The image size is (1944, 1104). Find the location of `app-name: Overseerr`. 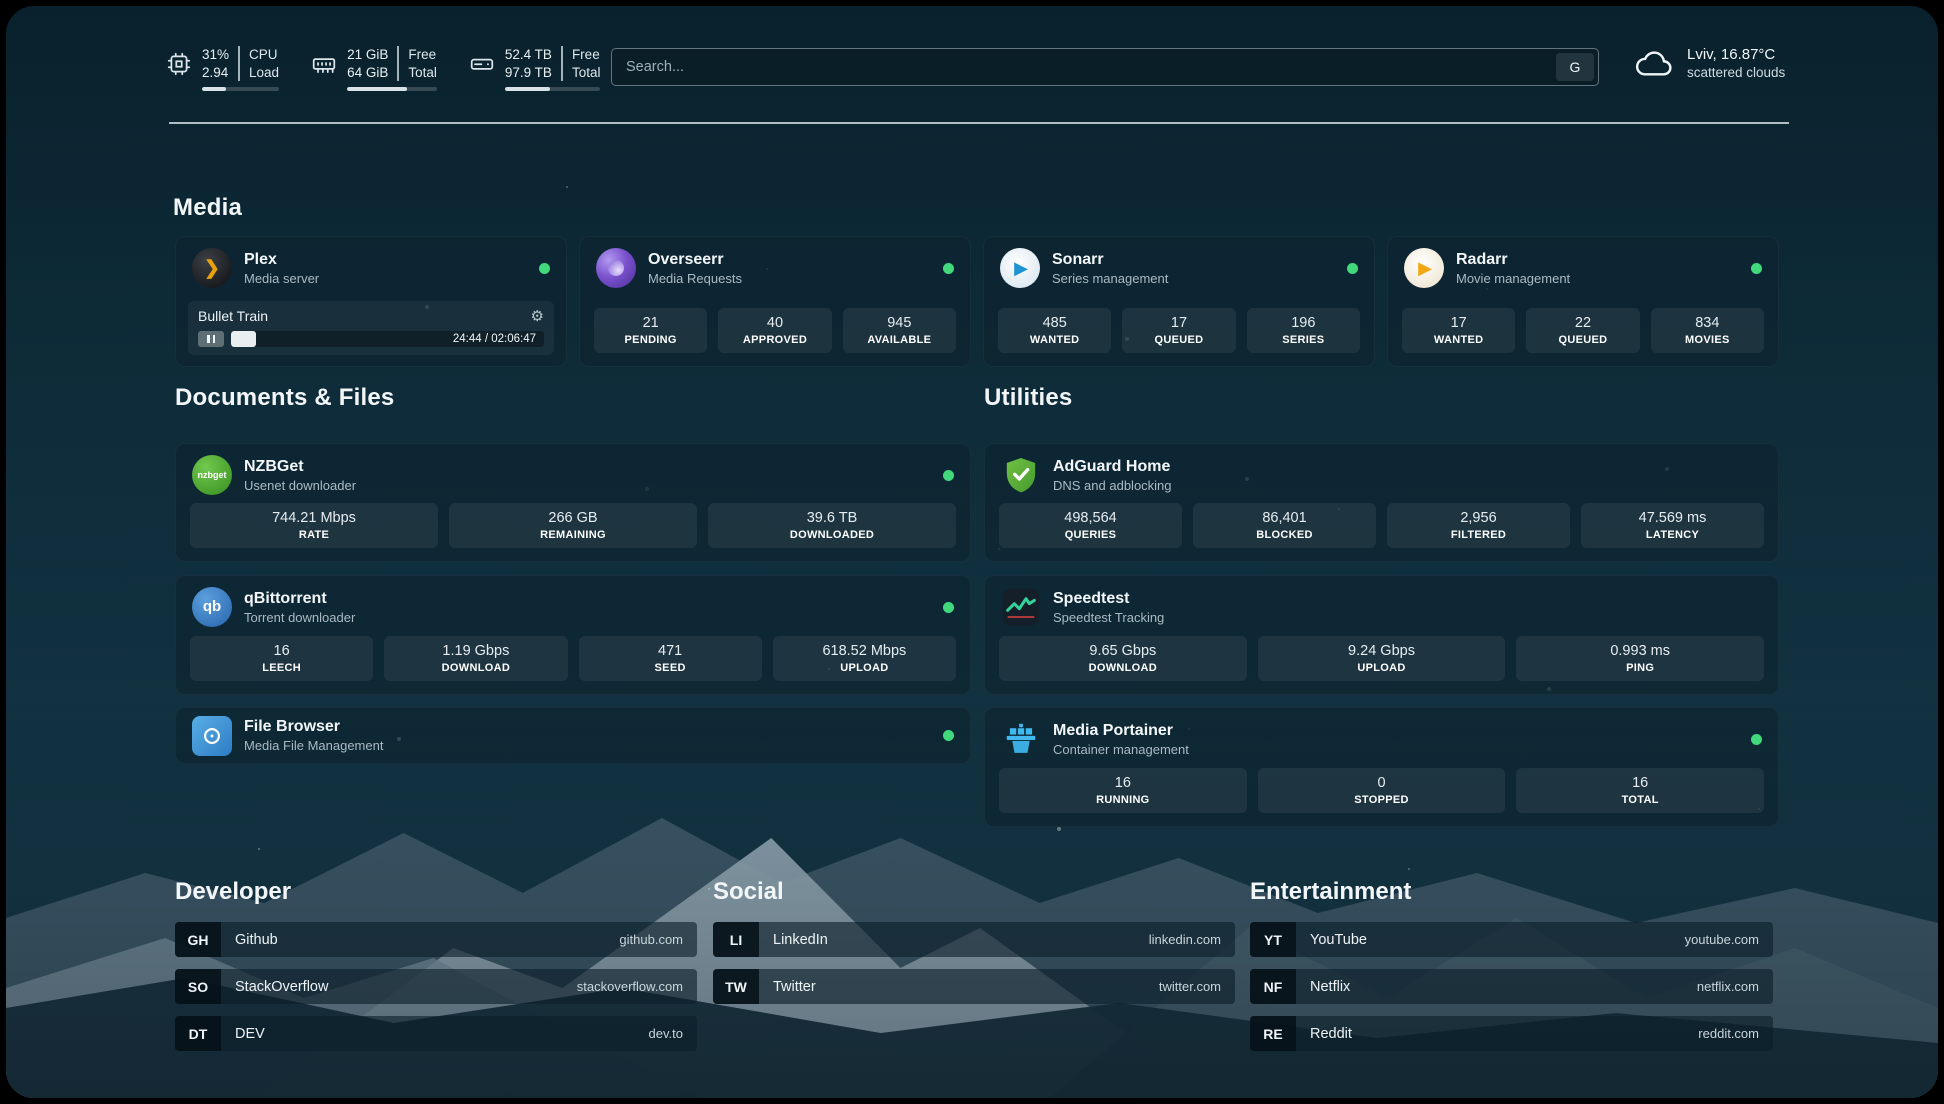

app-name: Overseerr is located at coordinates (686, 259).